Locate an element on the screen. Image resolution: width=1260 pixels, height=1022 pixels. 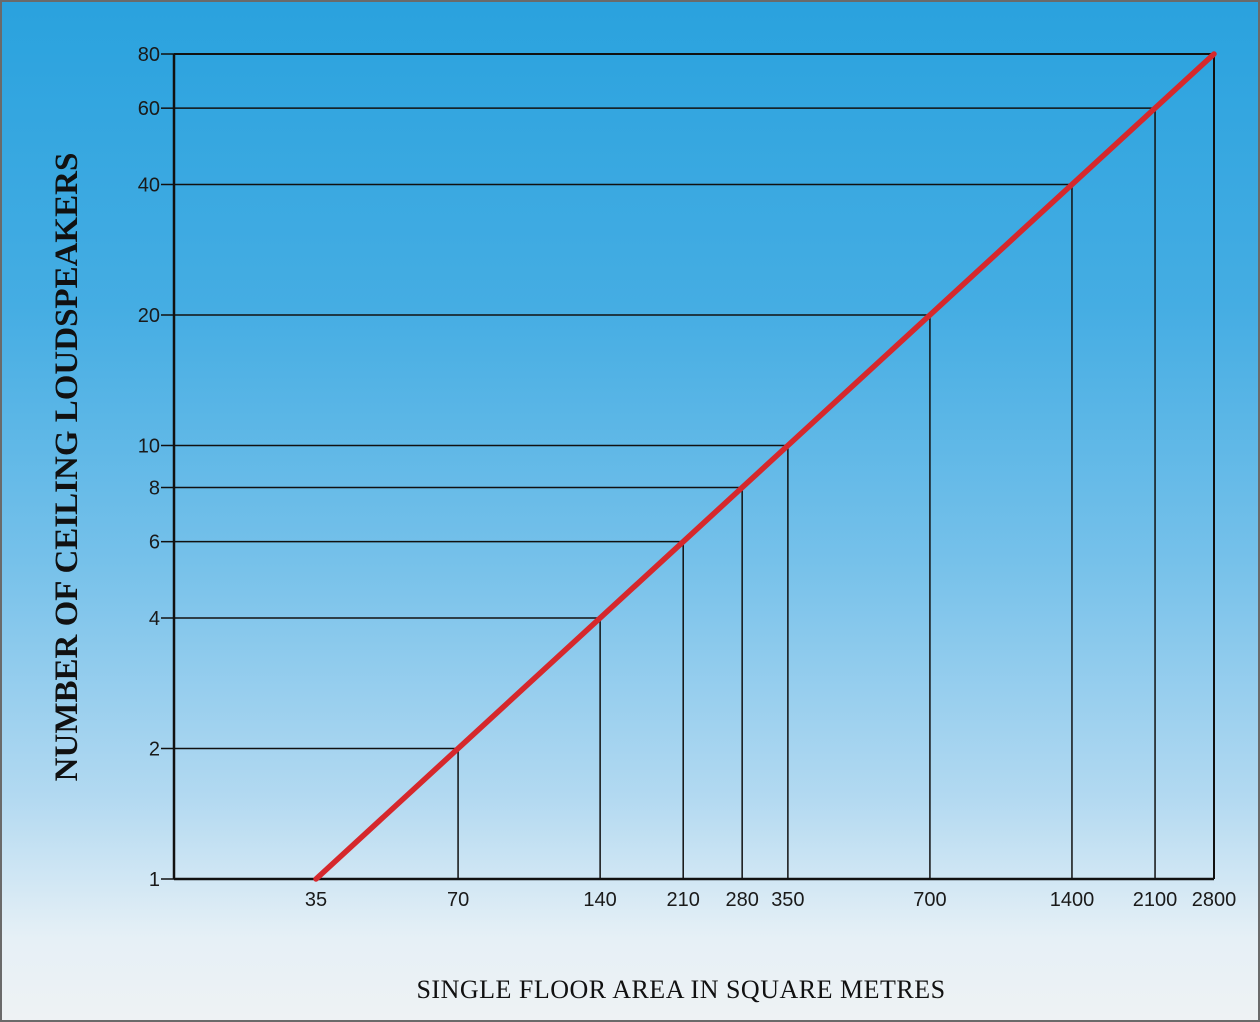
y-tick-label: 6 is located at coordinates (154, 543).